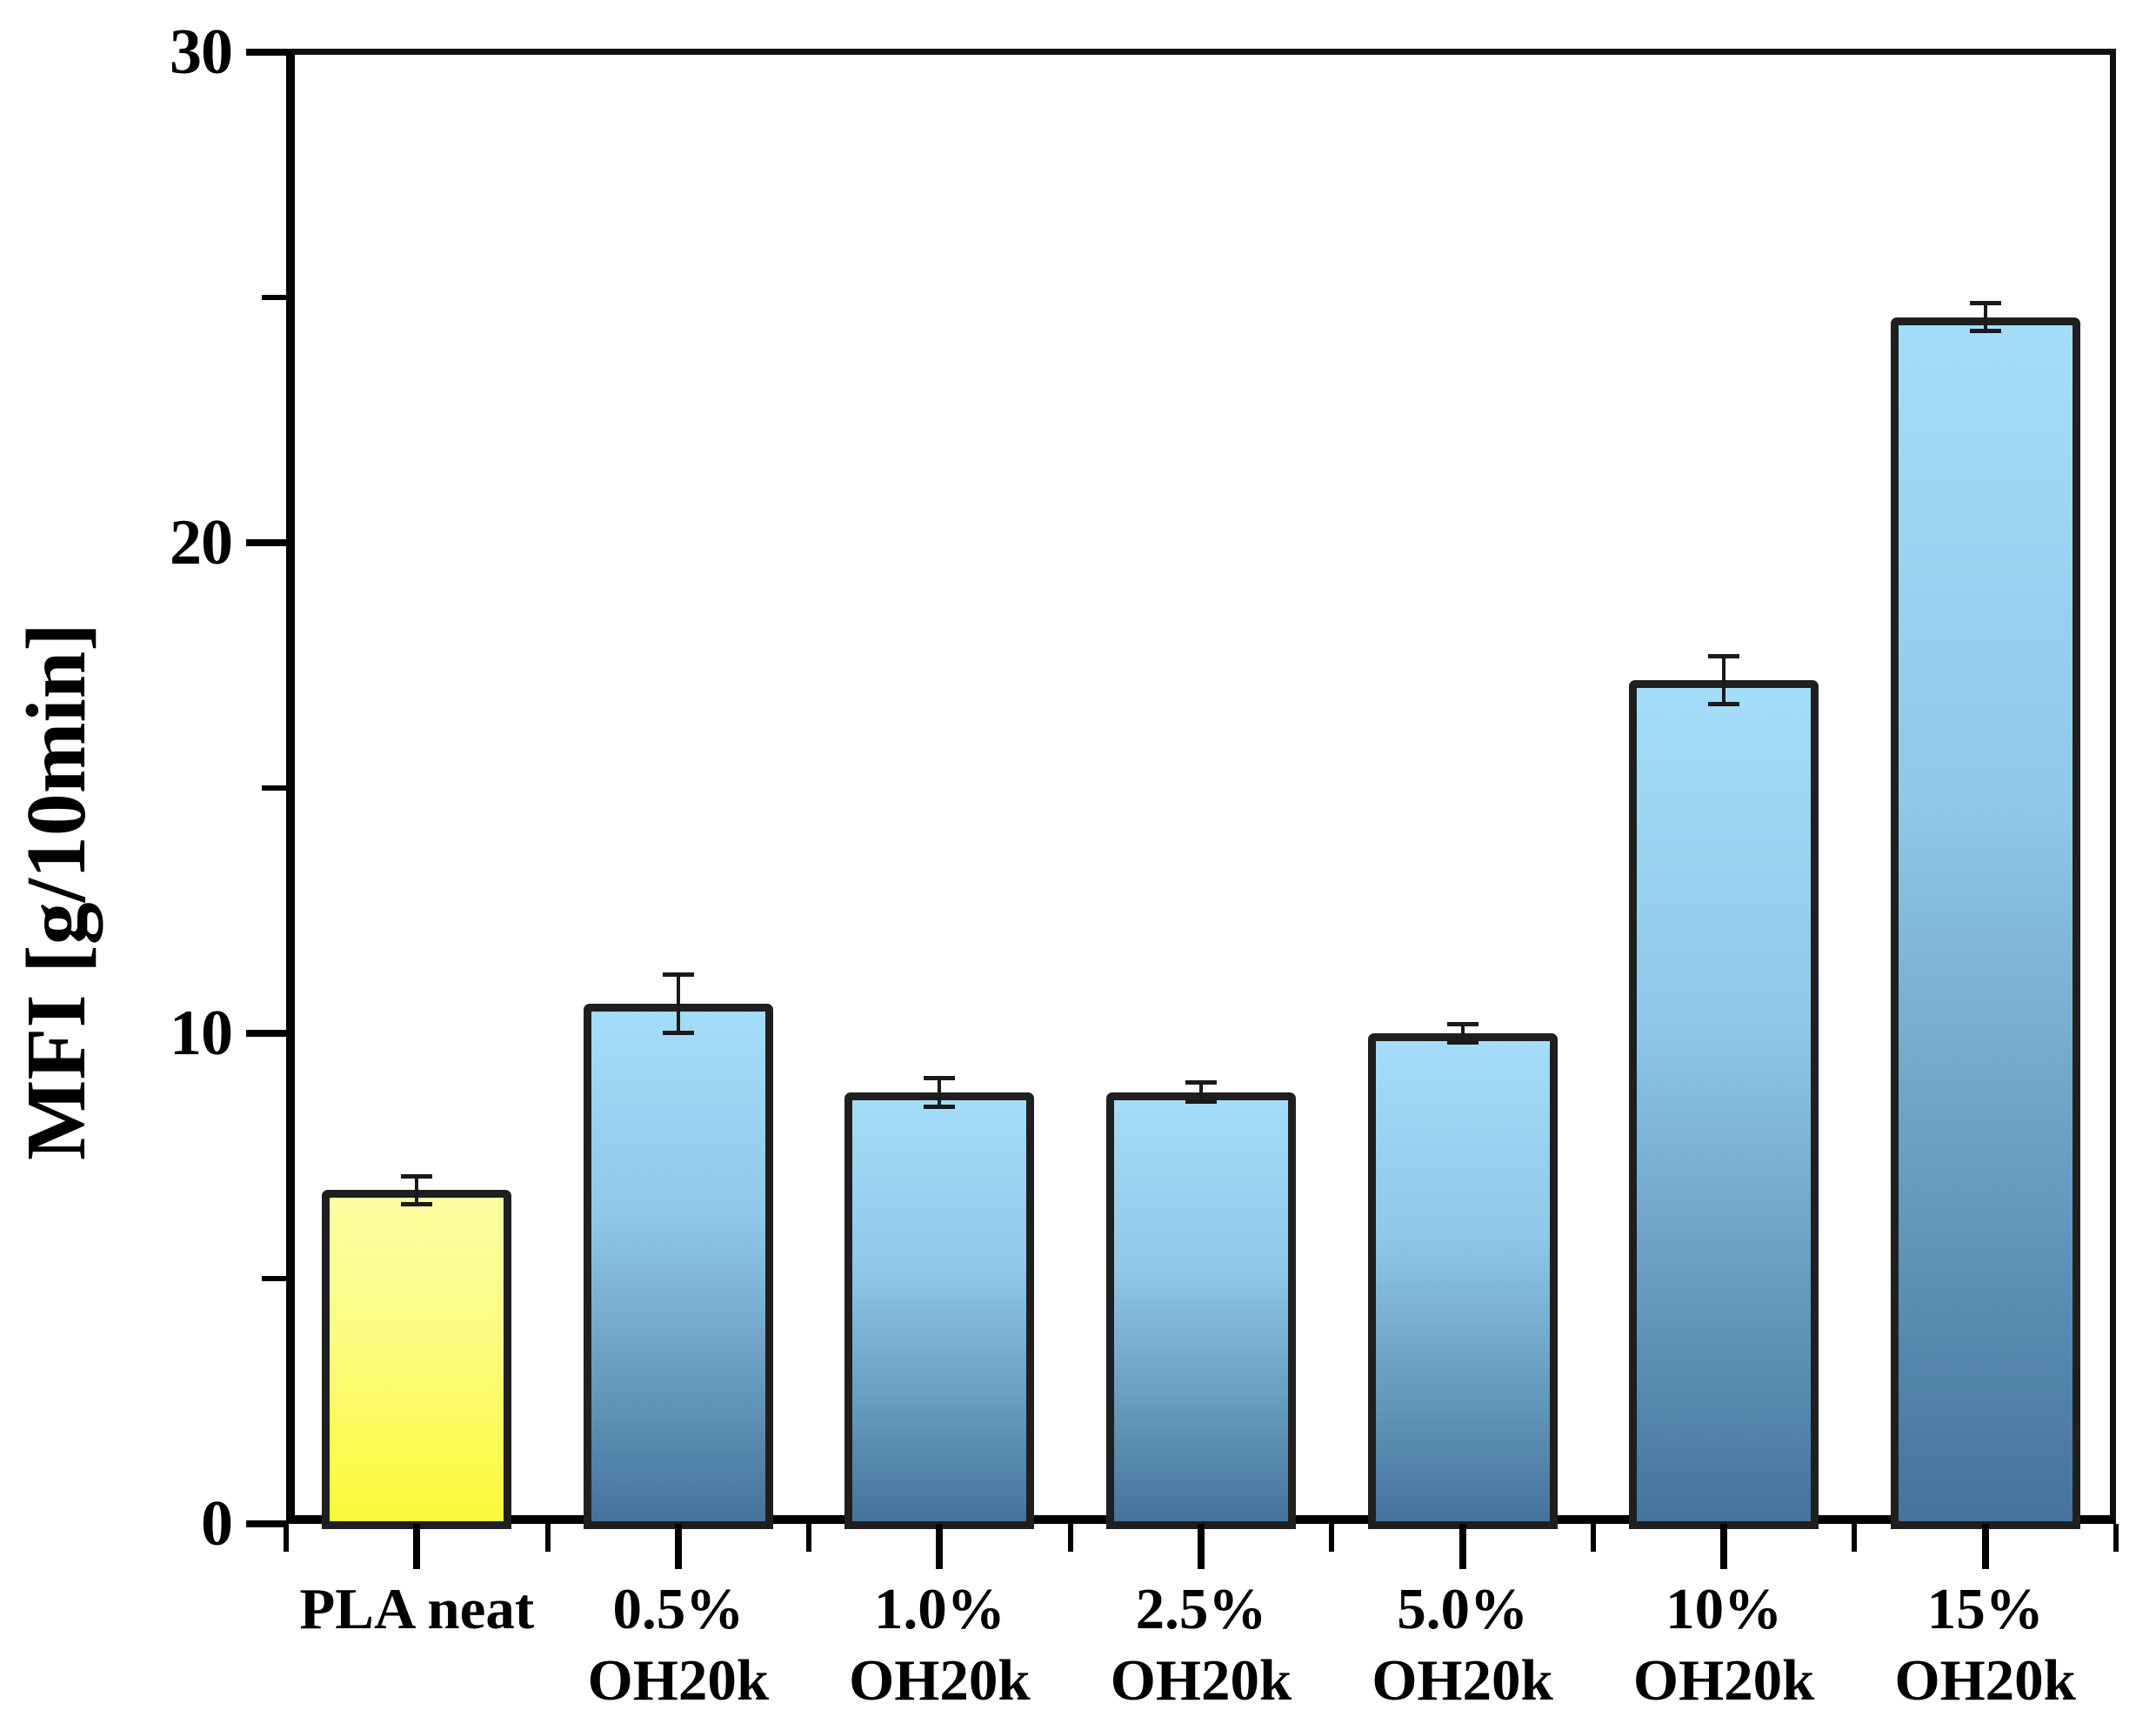  I want to click on y-axis-title: MFI [g/10min], so click(56, 892).